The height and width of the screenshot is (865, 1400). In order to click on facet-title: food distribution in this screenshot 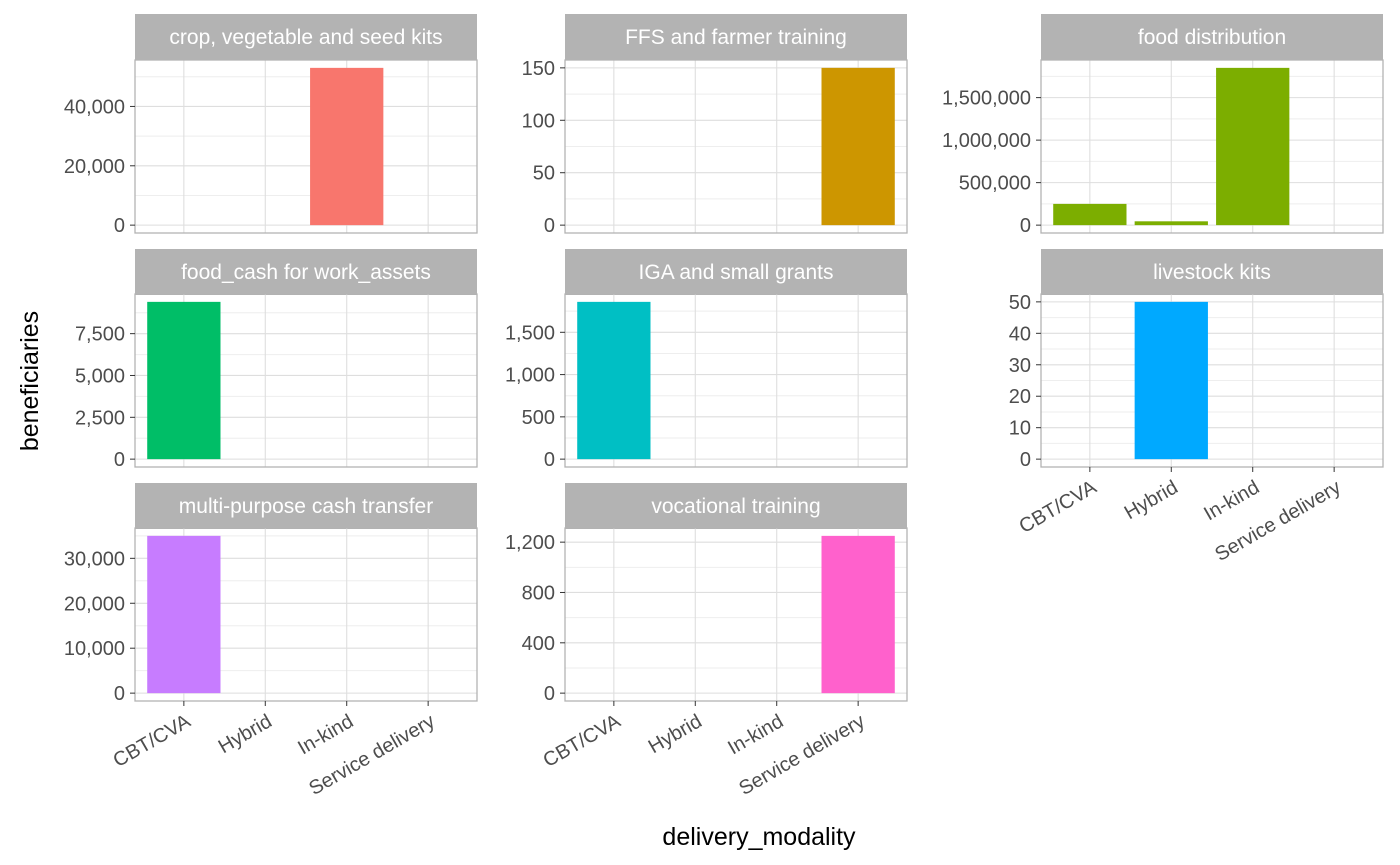, I will do `click(1212, 37)`.